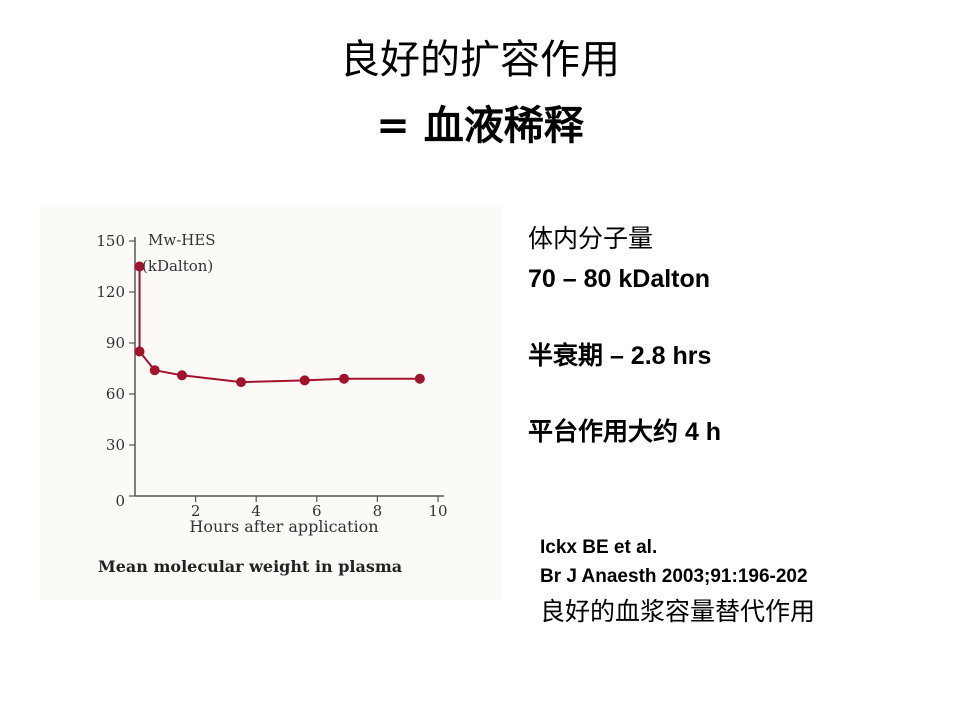 Image resolution: width=960 pixels, height=720 pixels. What do you see at coordinates (678, 611) in the screenshot?
I see `reference-summary: 良好的血浆容量替代作用` at bounding box center [678, 611].